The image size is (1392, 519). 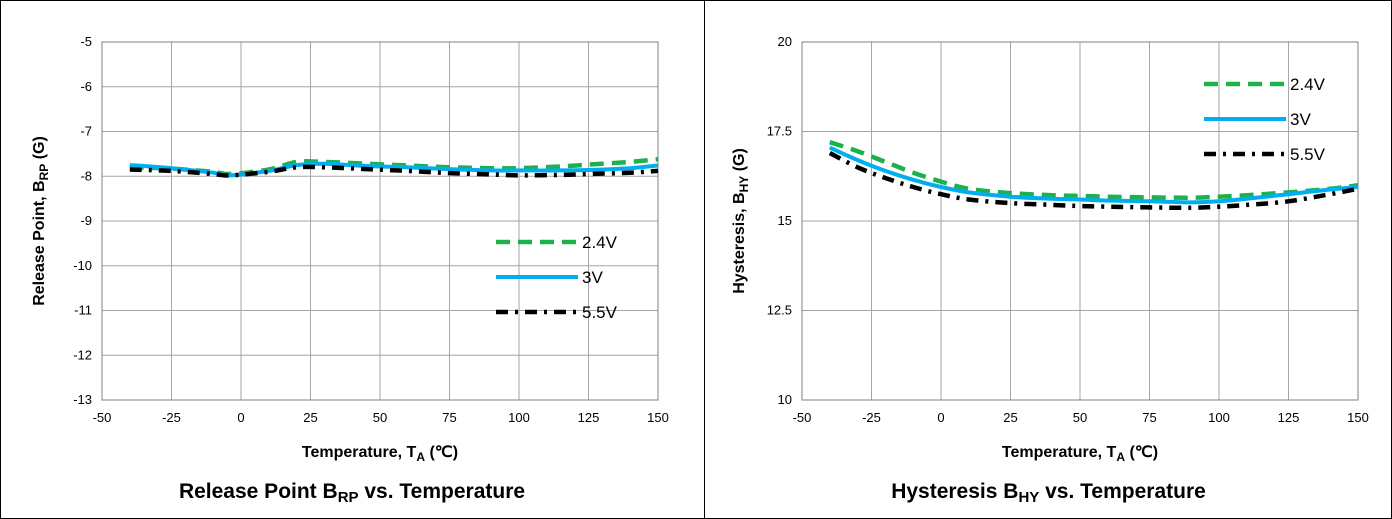 I want to click on series-line-2-4V, so click(x=1093, y=170).